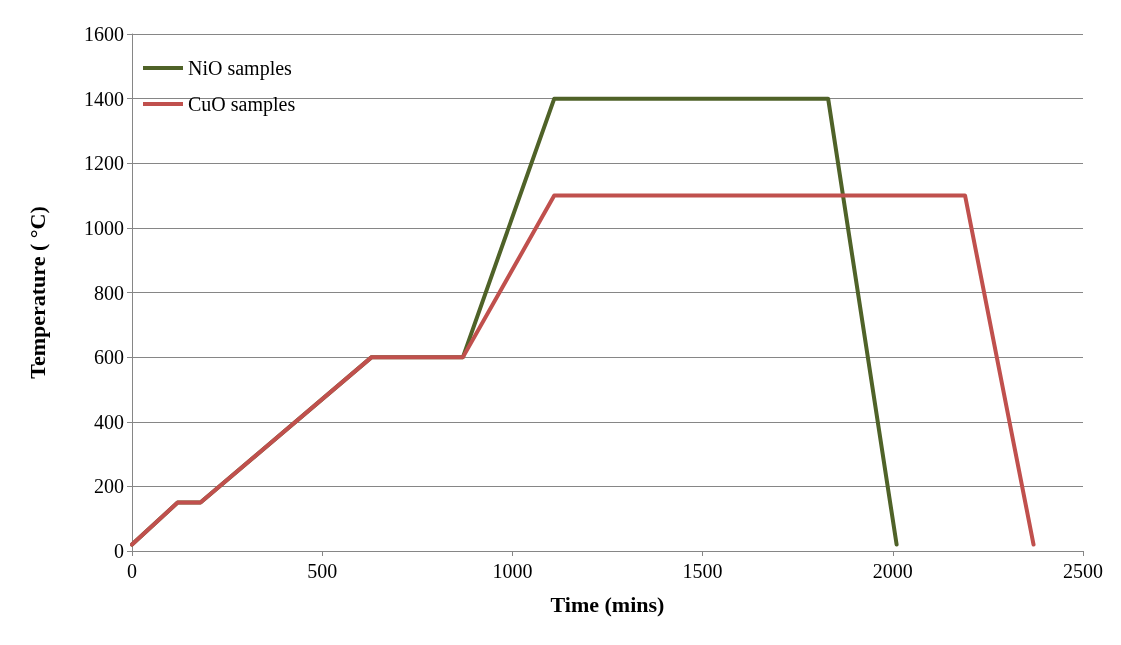  What do you see at coordinates (240, 68) in the screenshot?
I see `legend-label: NiO samples` at bounding box center [240, 68].